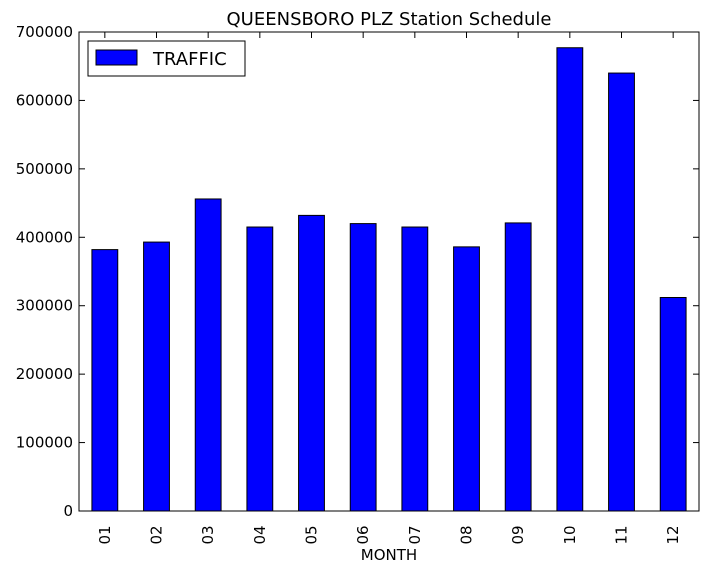 The image size is (709, 573). Describe the element at coordinates (116, 57) in the screenshot. I see `legend-swatch` at that location.